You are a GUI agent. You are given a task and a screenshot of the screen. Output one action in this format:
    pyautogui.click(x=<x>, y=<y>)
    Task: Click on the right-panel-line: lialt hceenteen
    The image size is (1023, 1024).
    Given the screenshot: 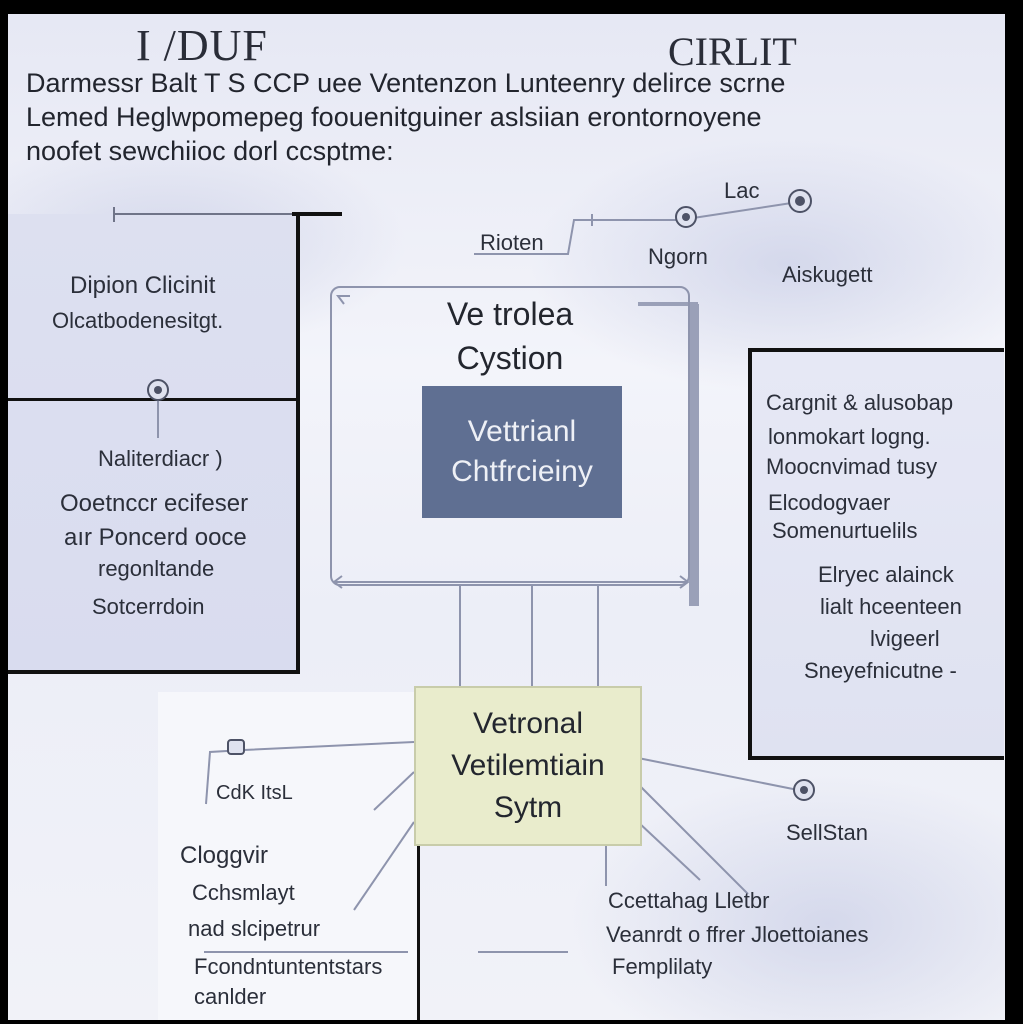 What is the action you would take?
    pyautogui.click(x=891, y=606)
    